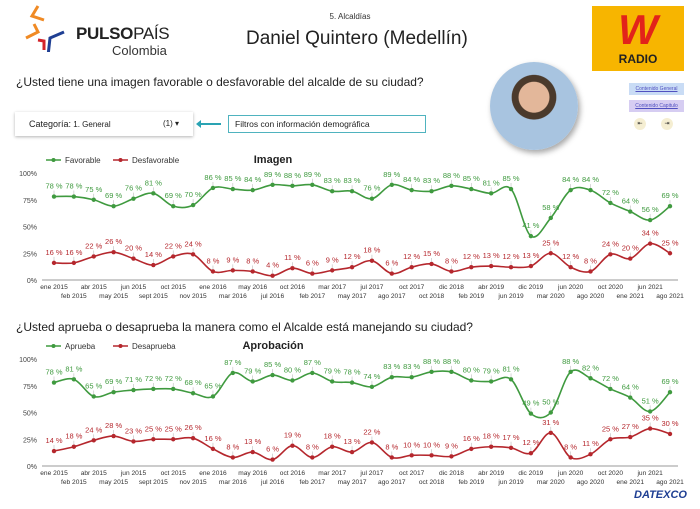  What do you see at coordinates (650, 418) in the screenshot?
I see `data-label: 35 %` at bounding box center [650, 418].